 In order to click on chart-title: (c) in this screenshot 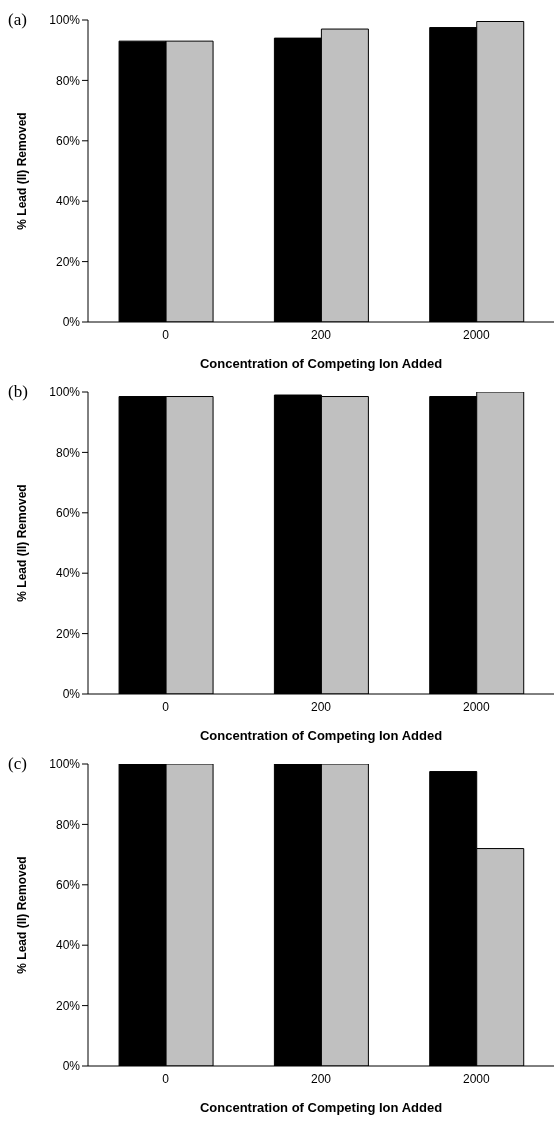, I will do `click(17, 764)`.